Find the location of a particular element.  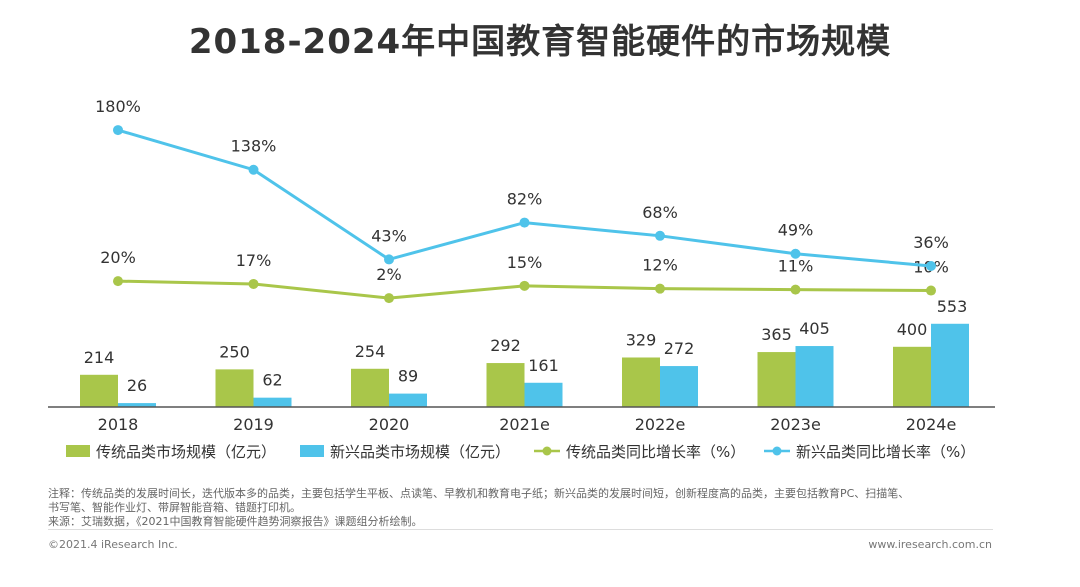

source-line: 来源：艾瑞数据，《2021中国教育智能硬件趋势洞察报告》课题组分析绘制。 is located at coordinates (235, 521).